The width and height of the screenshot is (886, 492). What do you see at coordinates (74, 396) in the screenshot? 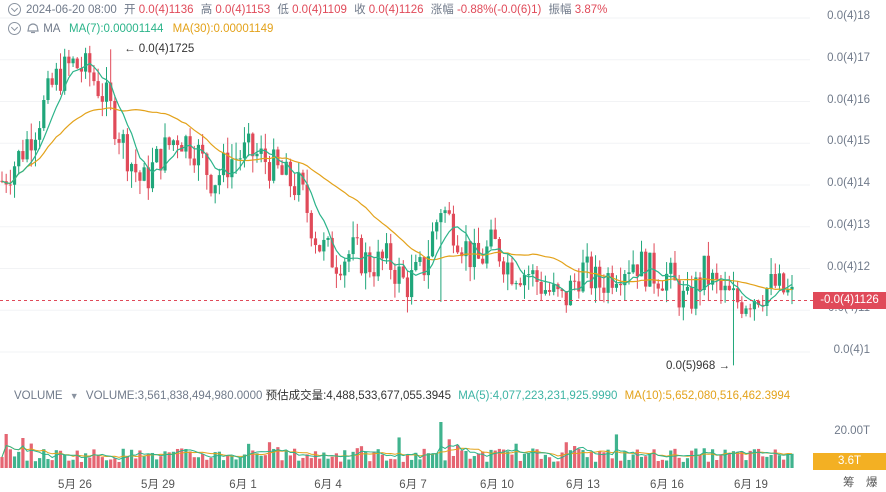
I see `chevron-down-icon: ▼` at bounding box center [74, 396].